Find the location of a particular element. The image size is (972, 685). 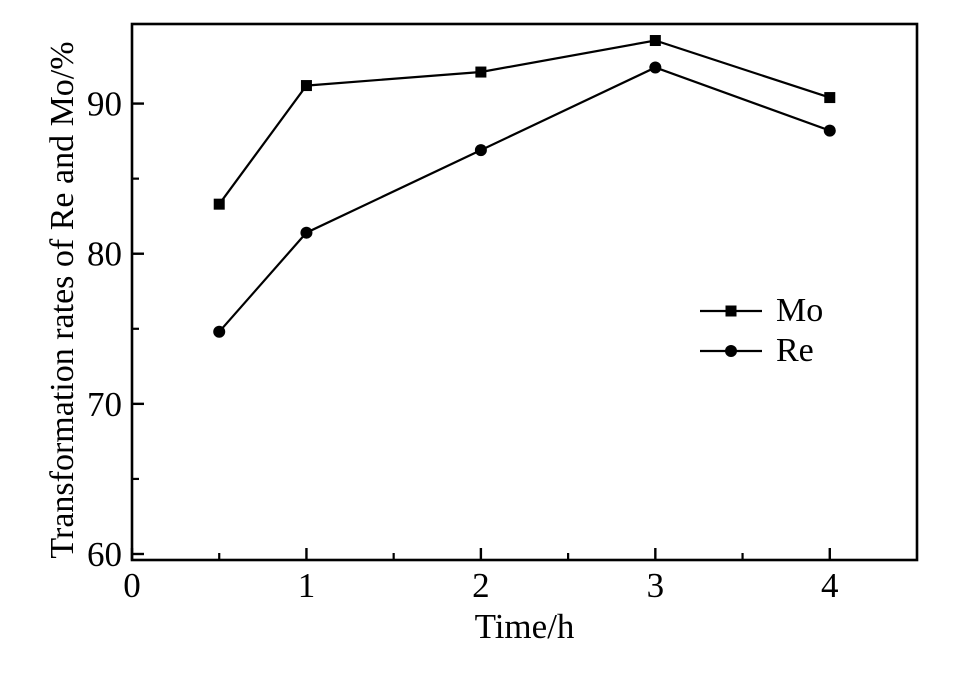

re-series-key-icon is located at coordinates (731, 351).